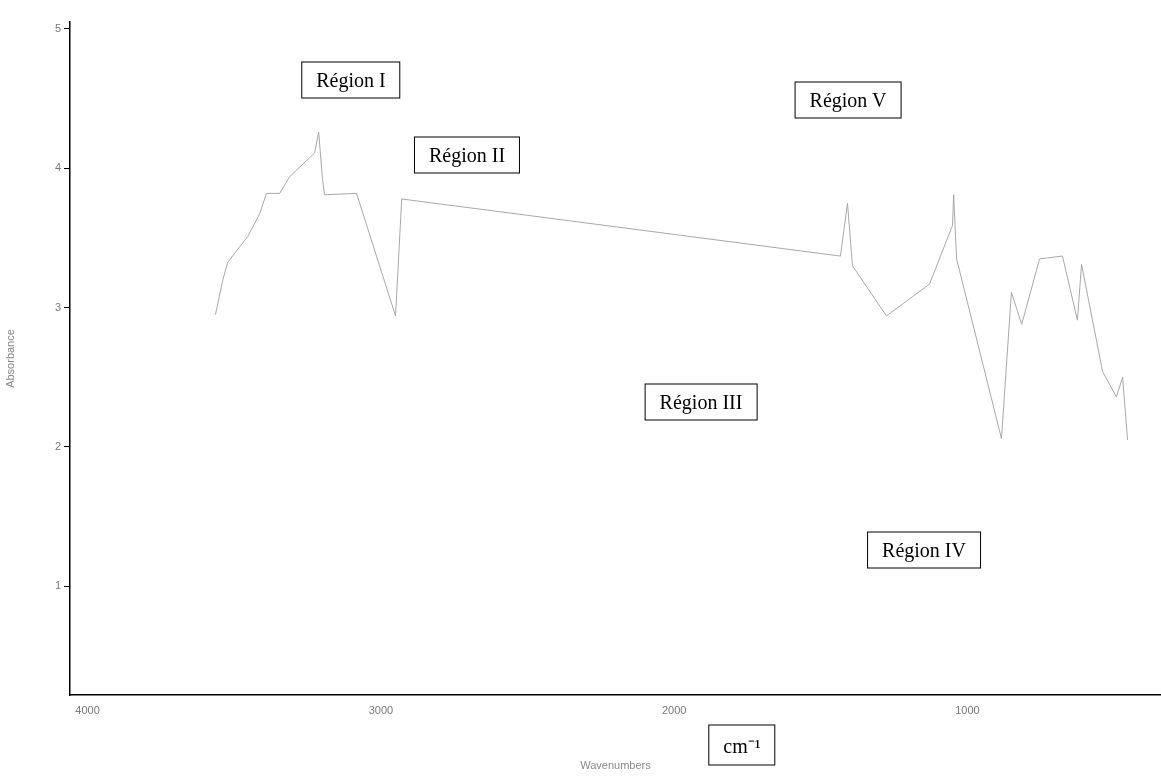 The width and height of the screenshot is (1161, 777). Describe the element at coordinates (351, 80) in the screenshot. I see `annotation: Région I` at that location.